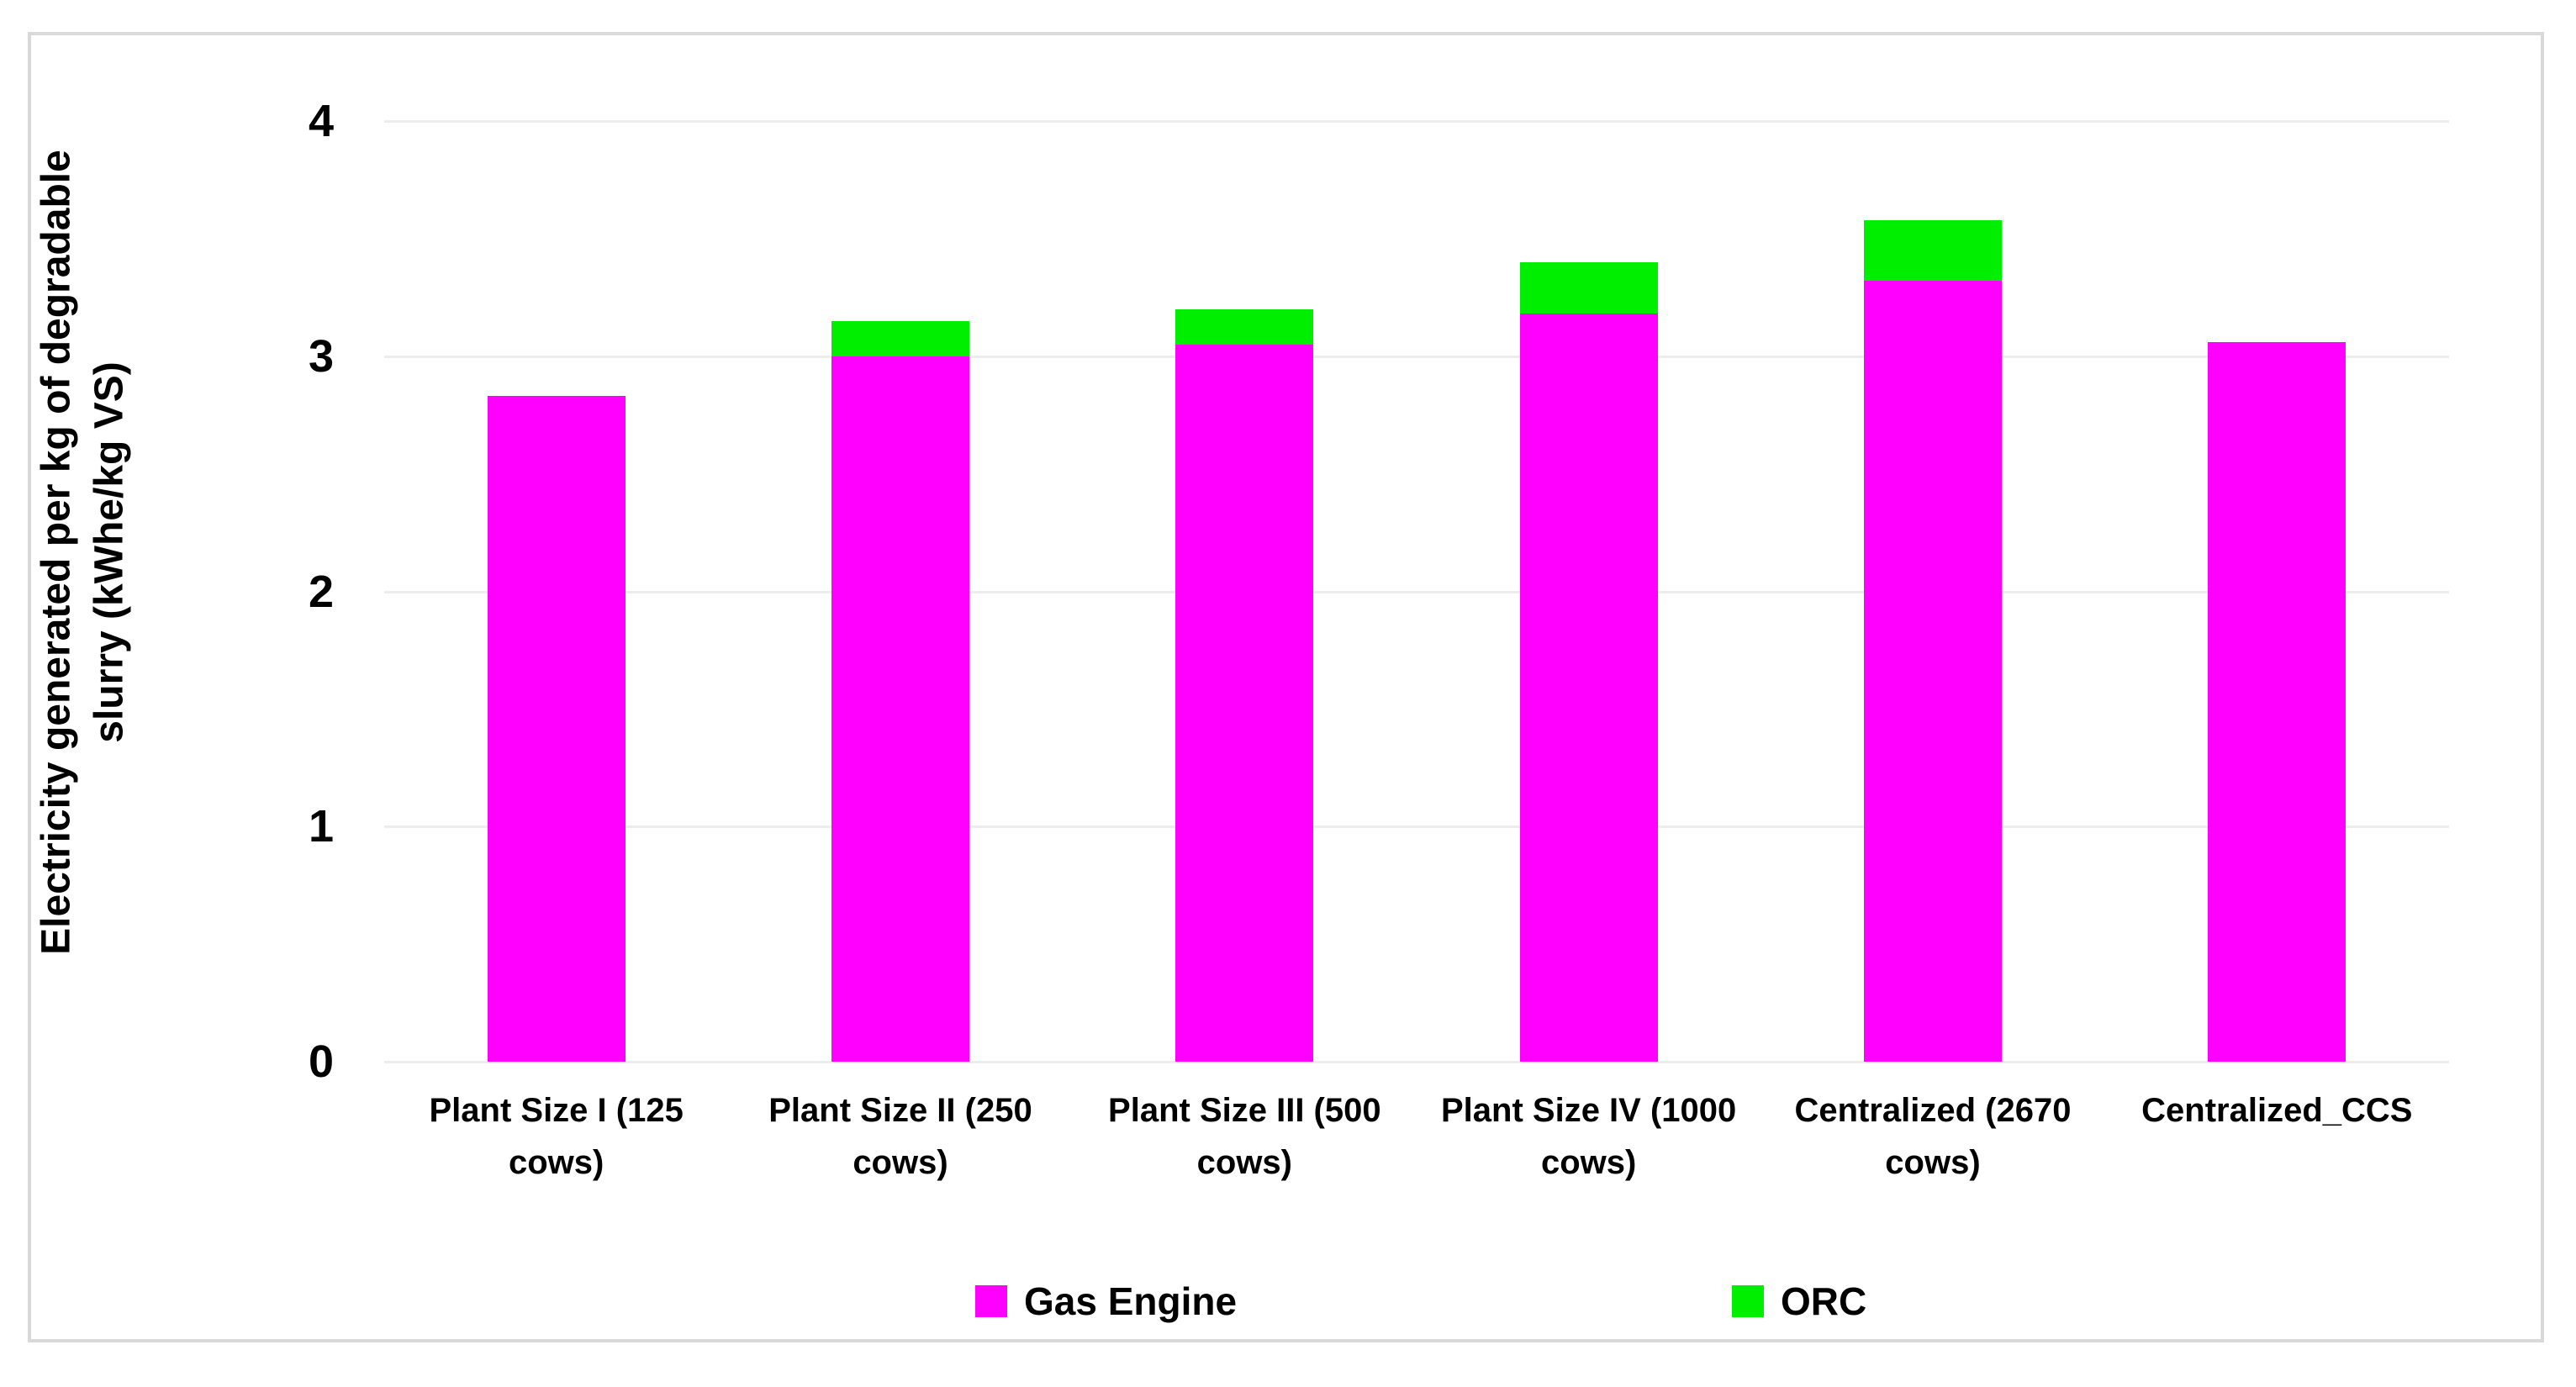 The height and width of the screenshot is (1387, 2576). Describe the element at coordinates (1589, 1136) in the screenshot. I see `x-category-label-4: Plant Size IV (1000 cows)` at that location.